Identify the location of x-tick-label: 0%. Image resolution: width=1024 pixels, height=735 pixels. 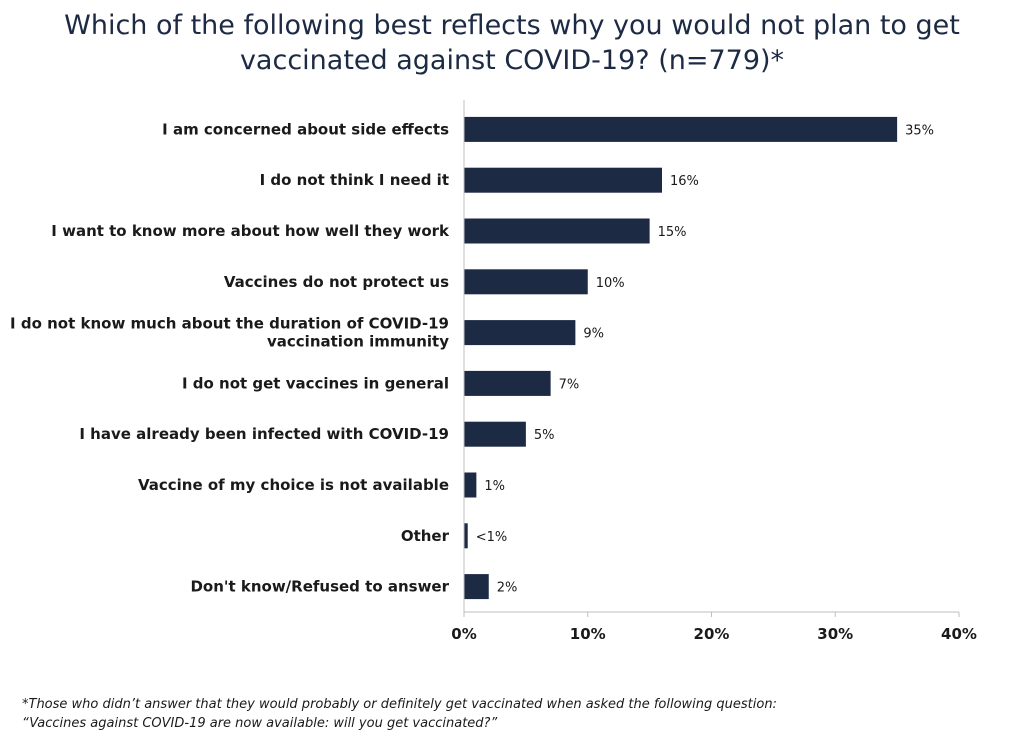
(463, 634).